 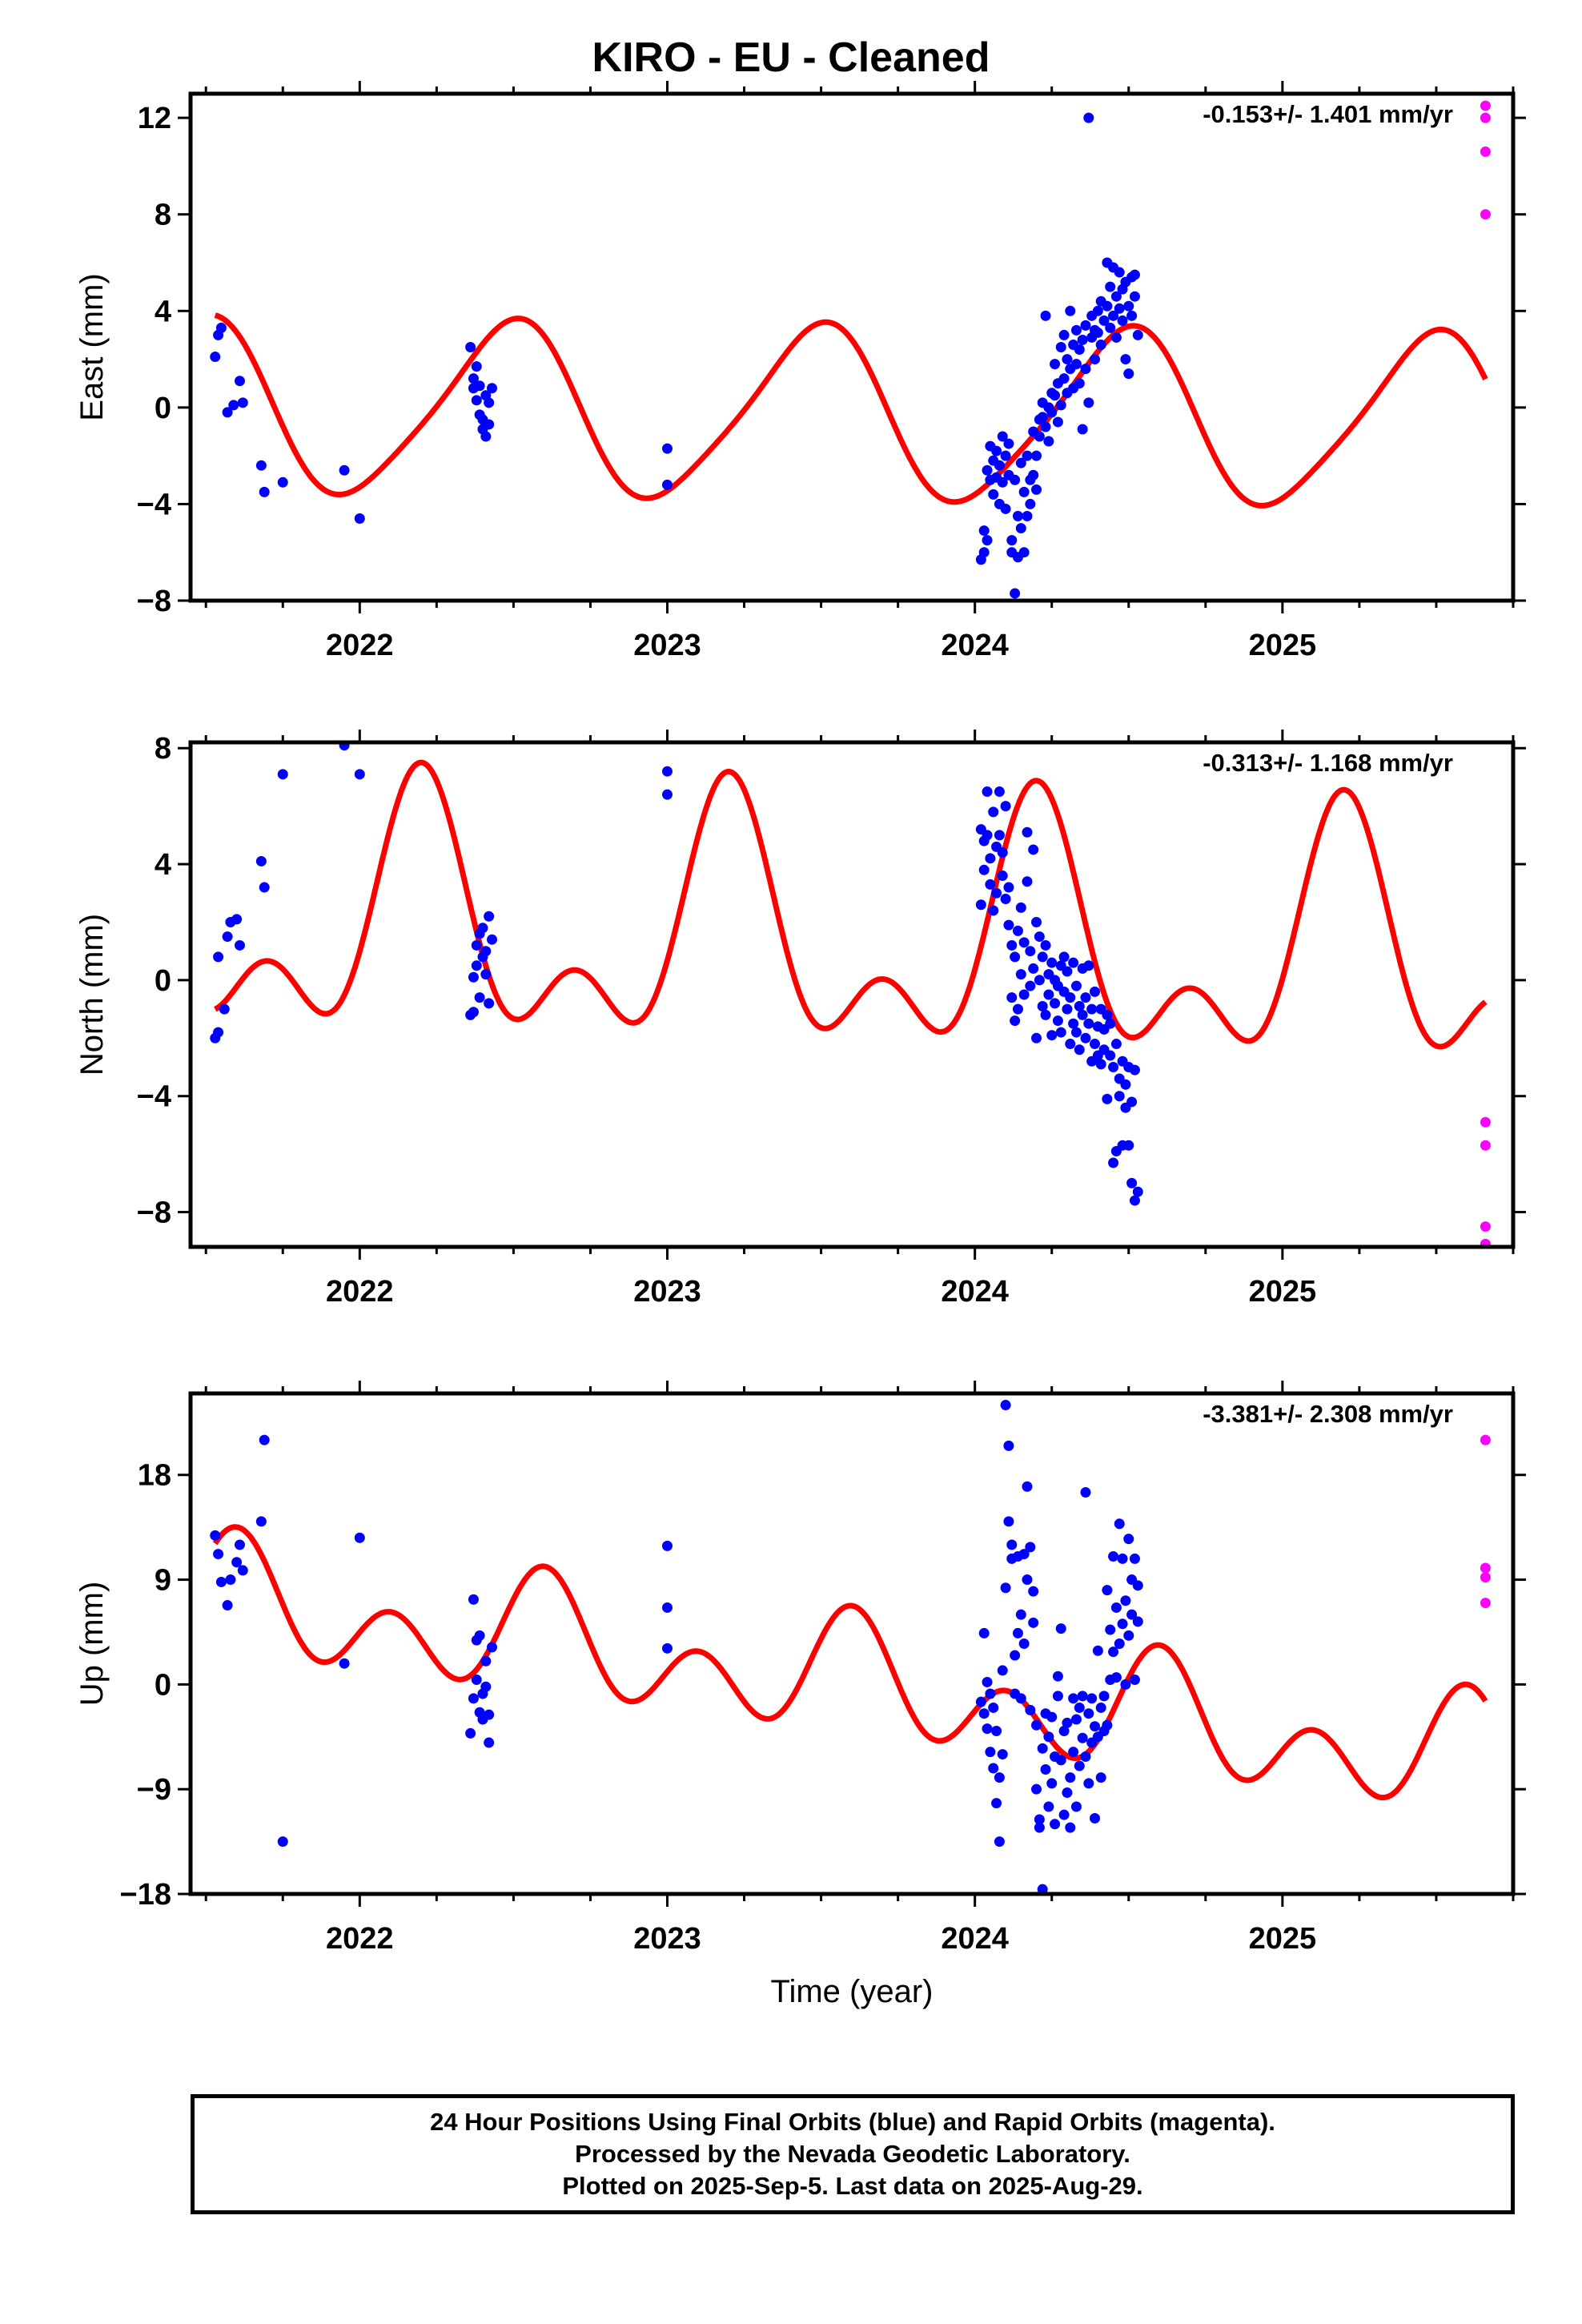 What do you see at coordinates (154, 118) in the screenshot?
I see `east-y-tick-label: 12` at bounding box center [154, 118].